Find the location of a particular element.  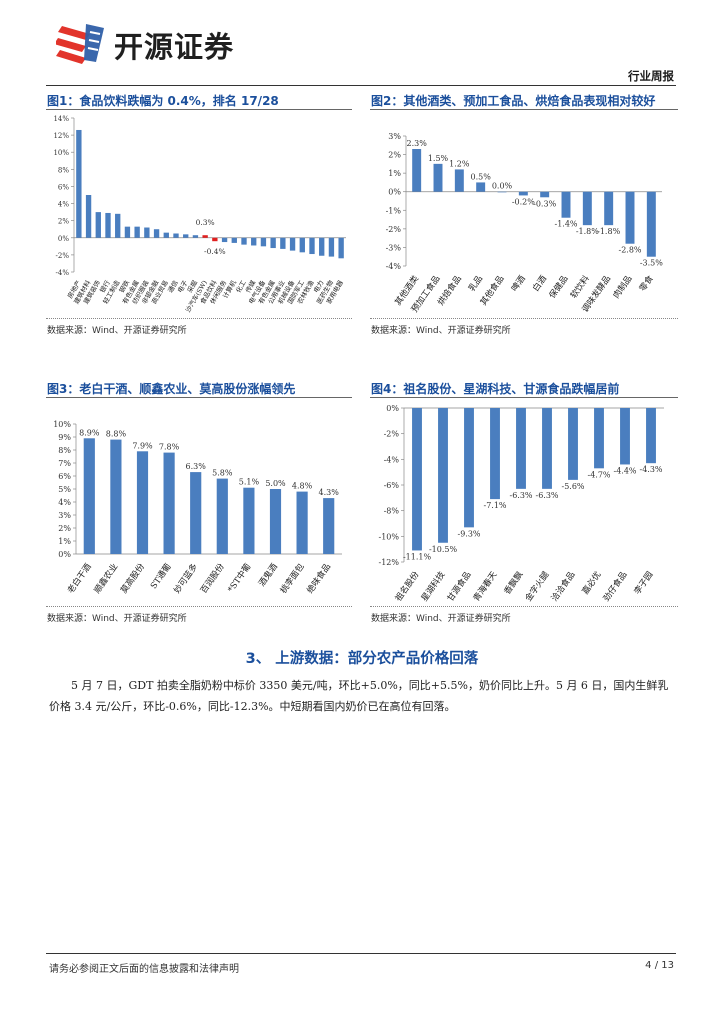

chart3-category-label: 桃李面包 is located at coordinates (292, 578).